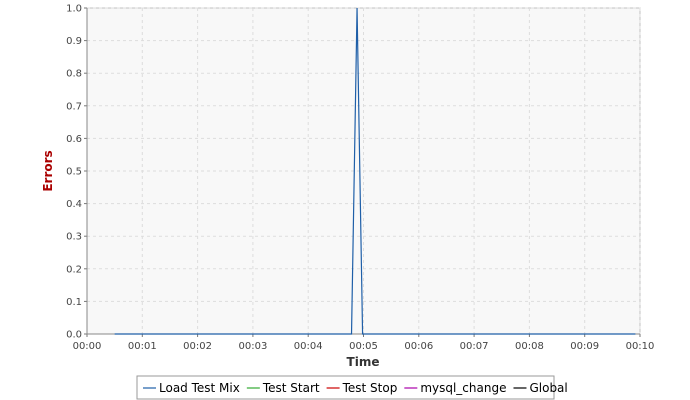  Describe the element at coordinates (74, 74) in the screenshot. I see `y-tick-label: 0.8` at that location.